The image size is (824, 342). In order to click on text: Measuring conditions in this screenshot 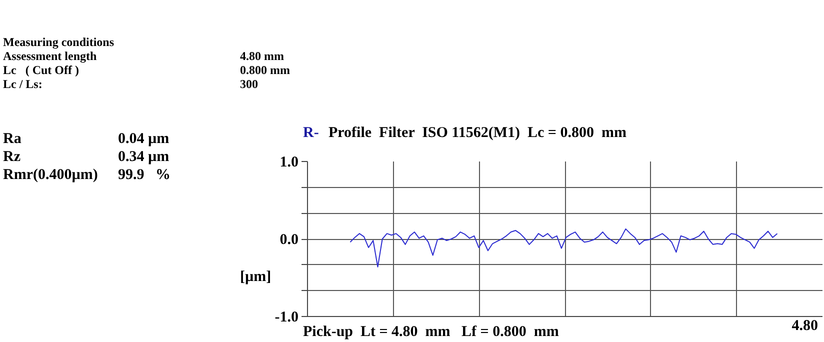, I will do `click(58, 42)`.